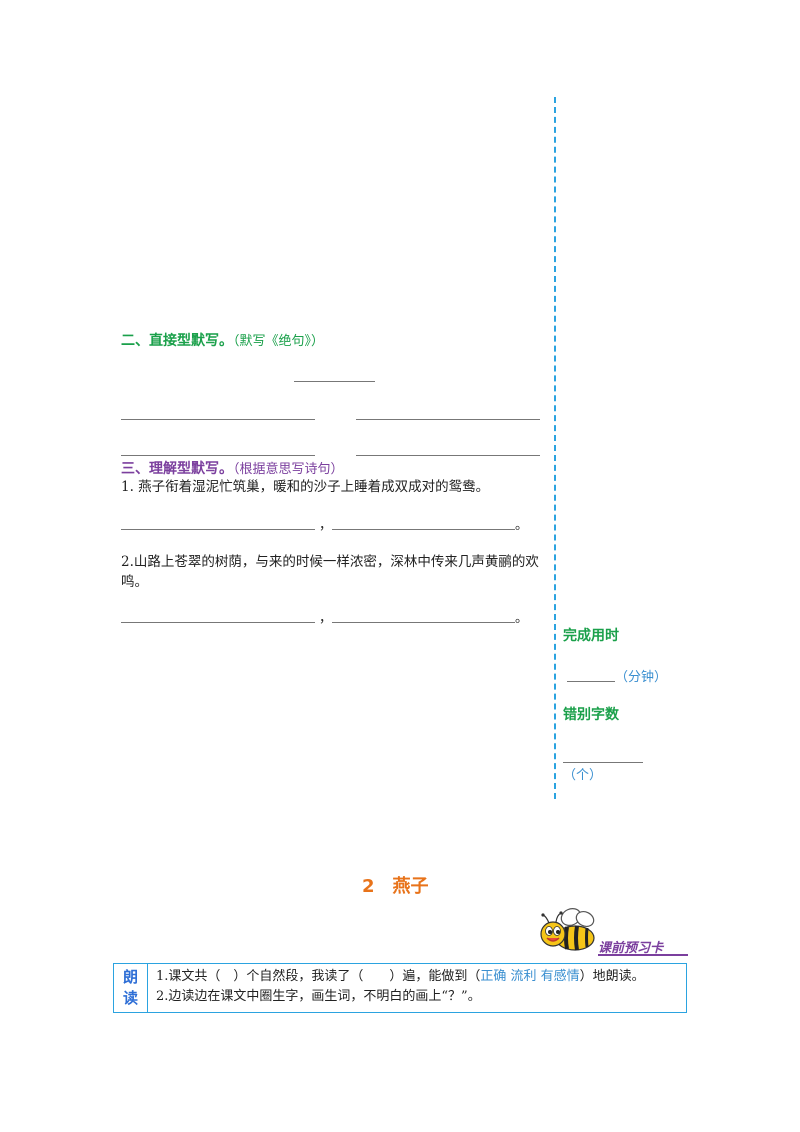  What do you see at coordinates (567, 929) in the screenshot?
I see `bee-icon` at bounding box center [567, 929].